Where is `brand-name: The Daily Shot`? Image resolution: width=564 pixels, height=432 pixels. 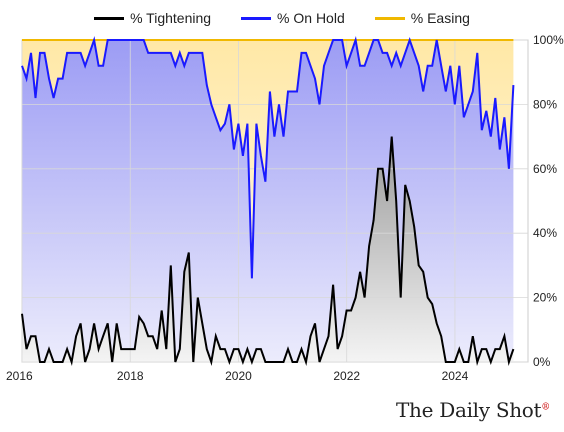
brand-name: The Daily Shot is located at coordinates (469, 410).